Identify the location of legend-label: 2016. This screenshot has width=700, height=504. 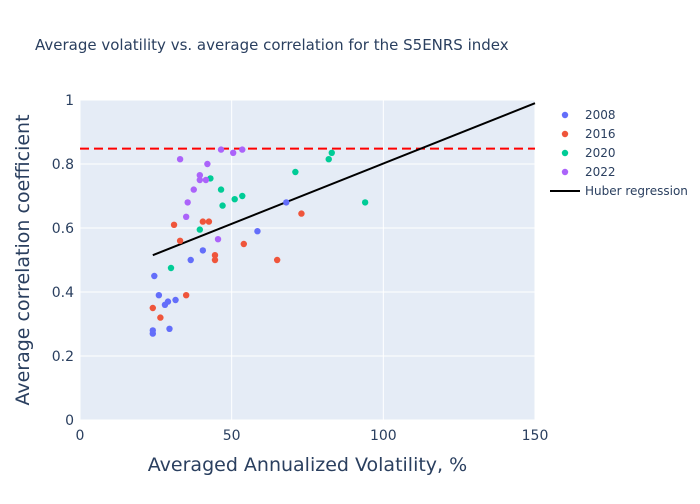
(600, 134).